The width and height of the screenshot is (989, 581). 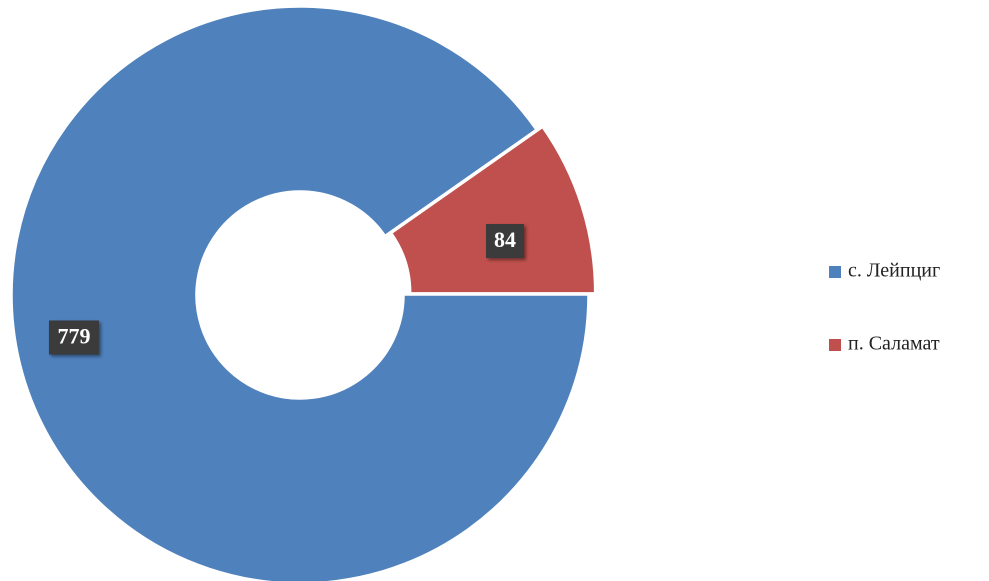 What do you see at coordinates (493, 210) in the screenshot?
I see `donut-segment` at bounding box center [493, 210].